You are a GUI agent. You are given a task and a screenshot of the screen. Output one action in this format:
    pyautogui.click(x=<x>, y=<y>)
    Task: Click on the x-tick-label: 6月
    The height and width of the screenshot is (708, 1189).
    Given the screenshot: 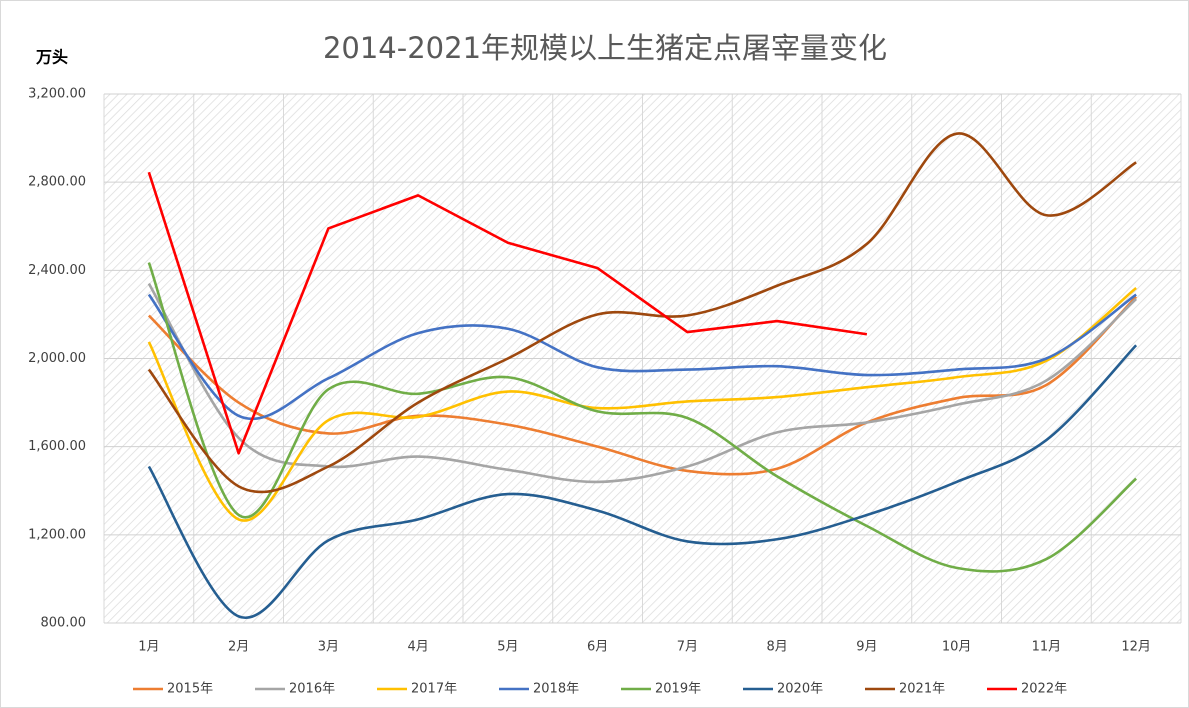 What is the action you would take?
    pyautogui.click(x=597, y=647)
    